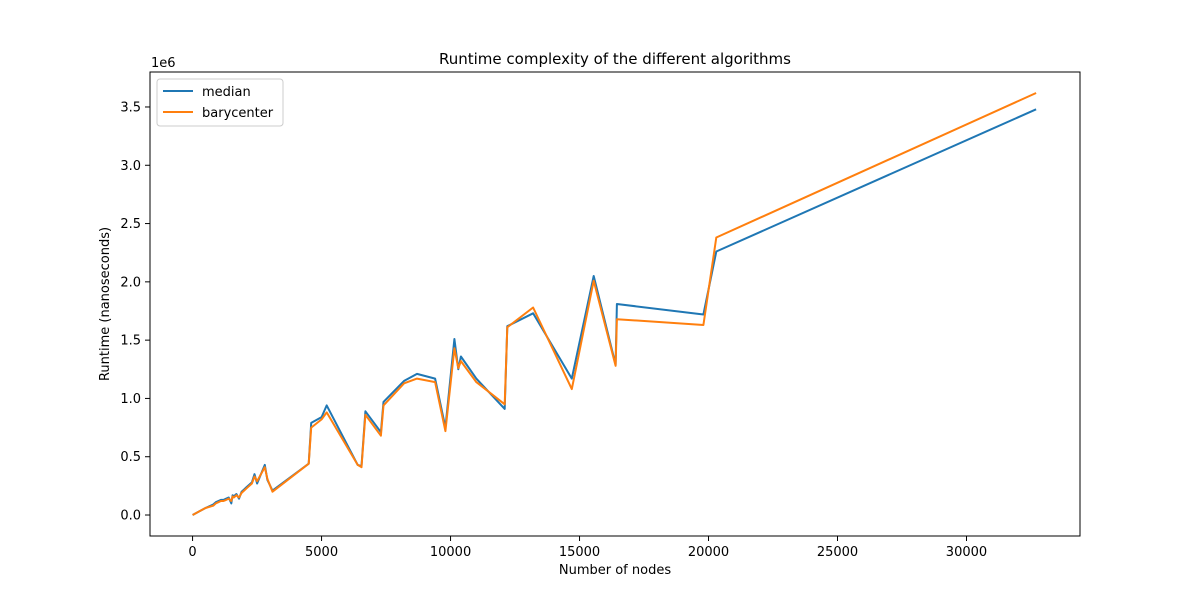 The image size is (1200, 600). I want to click on x-tick-label: 30000, so click(966, 552).